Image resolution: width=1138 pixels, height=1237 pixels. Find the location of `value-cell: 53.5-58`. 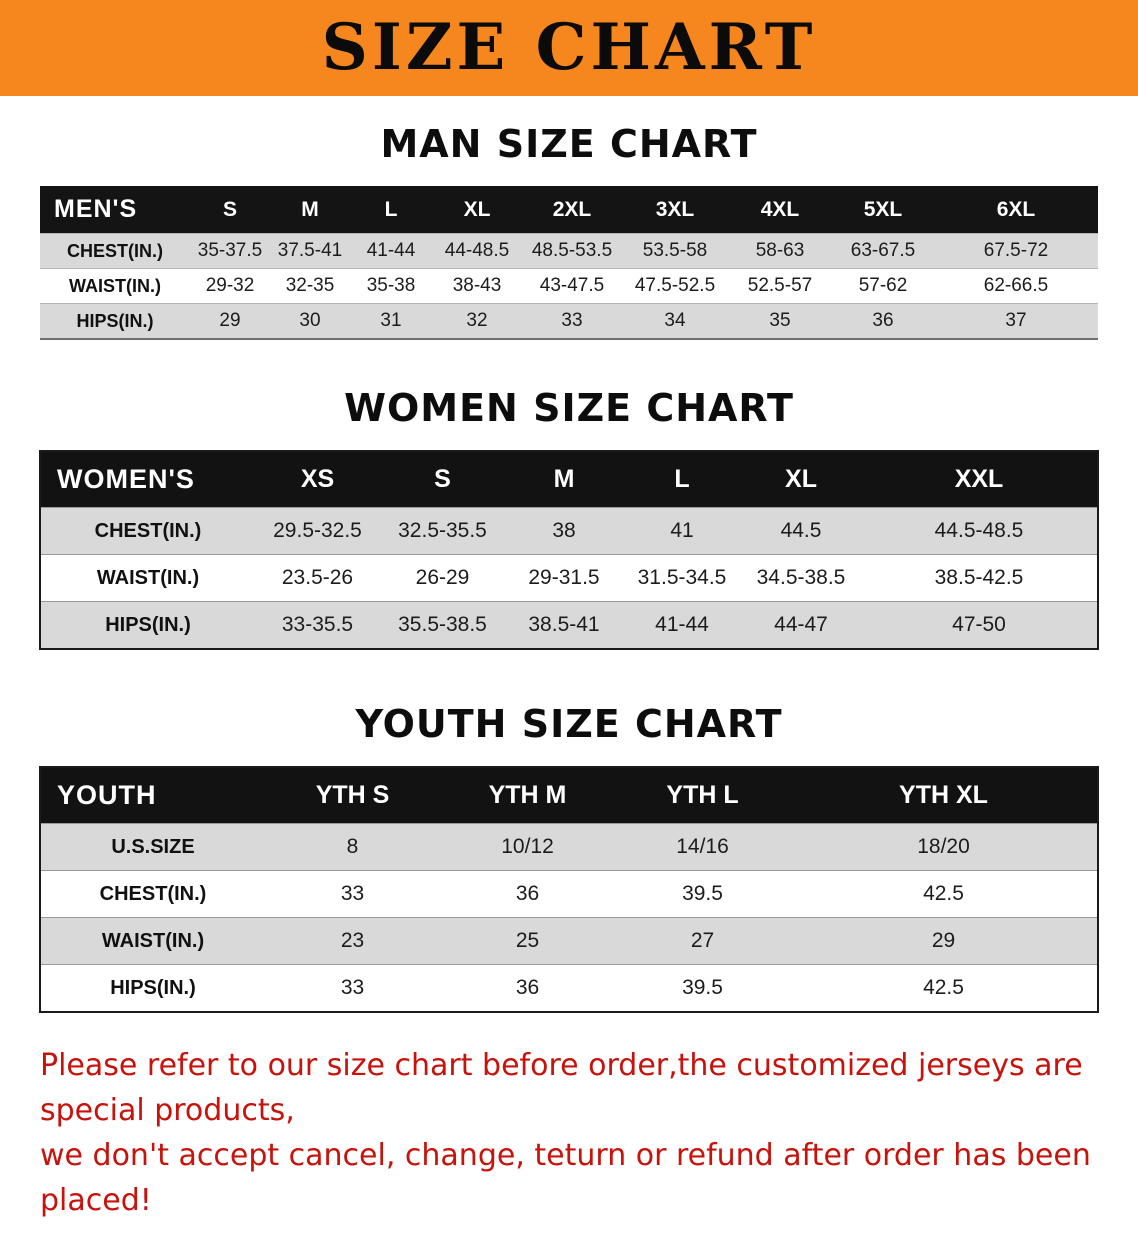

value-cell: 53.5-58 is located at coordinates (675, 250).